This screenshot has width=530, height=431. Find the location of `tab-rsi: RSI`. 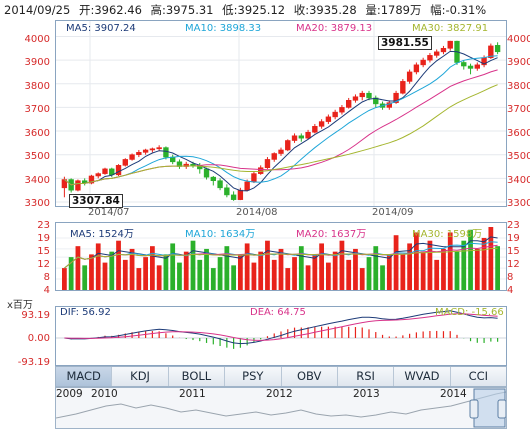

tab-rsi: RSI is located at coordinates (366, 376).